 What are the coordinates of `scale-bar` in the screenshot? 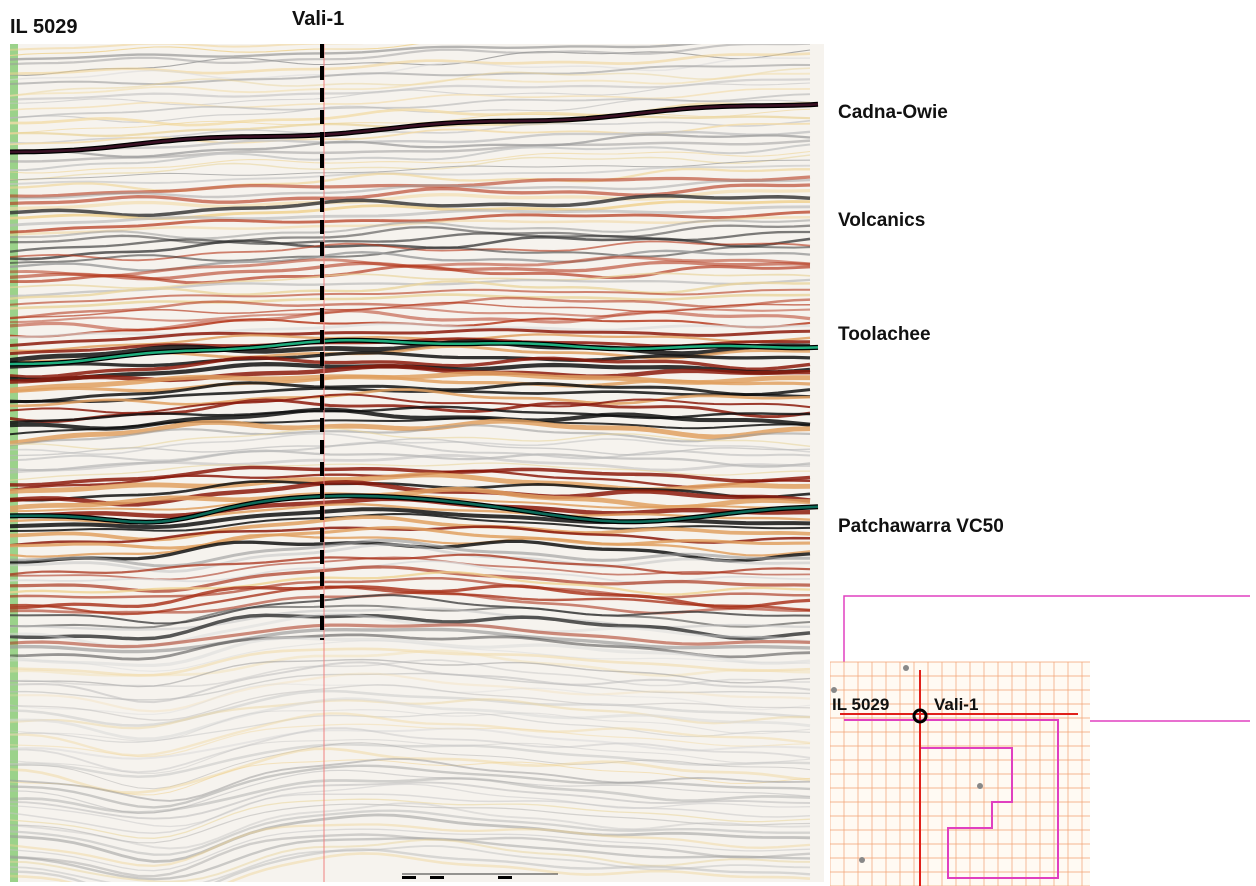 It's located at (480, 876).